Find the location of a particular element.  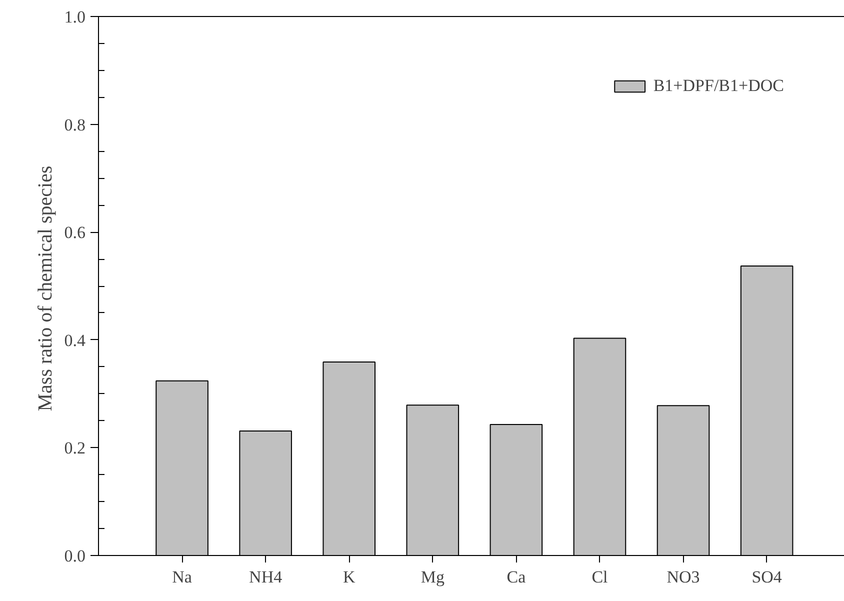

y-axis-title: Mass ratio of chemical species is located at coordinates (45, 289).